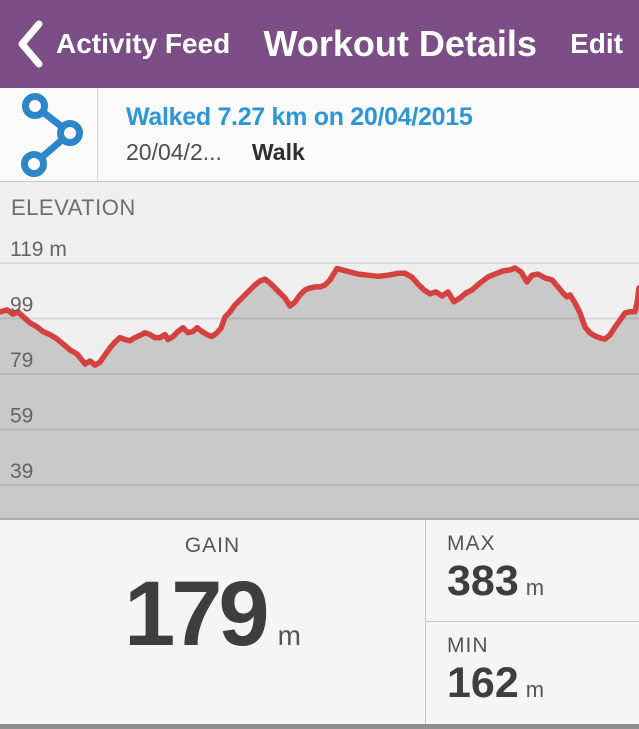 The image size is (639, 729). I want to click on back-button: Activity Feed, so click(123, 44).